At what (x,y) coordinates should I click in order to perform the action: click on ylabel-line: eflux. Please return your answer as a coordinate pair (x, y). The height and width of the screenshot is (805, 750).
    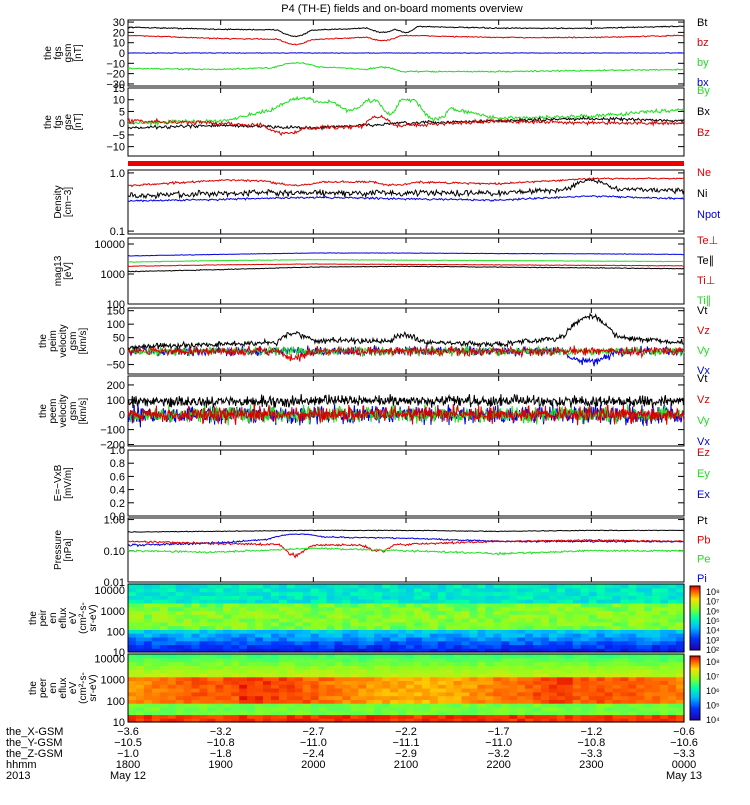
    Looking at the image, I should click on (63, 617).